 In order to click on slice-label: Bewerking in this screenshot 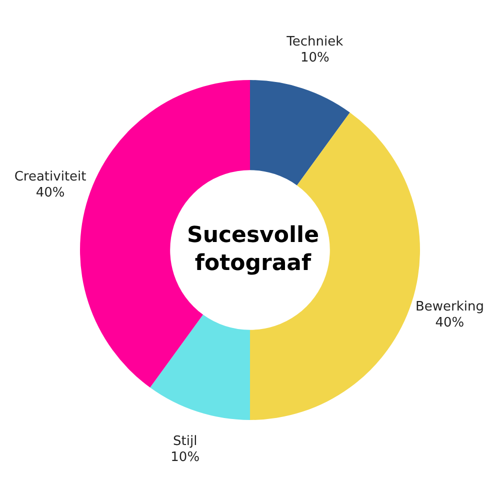, I will do `click(449, 306)`.